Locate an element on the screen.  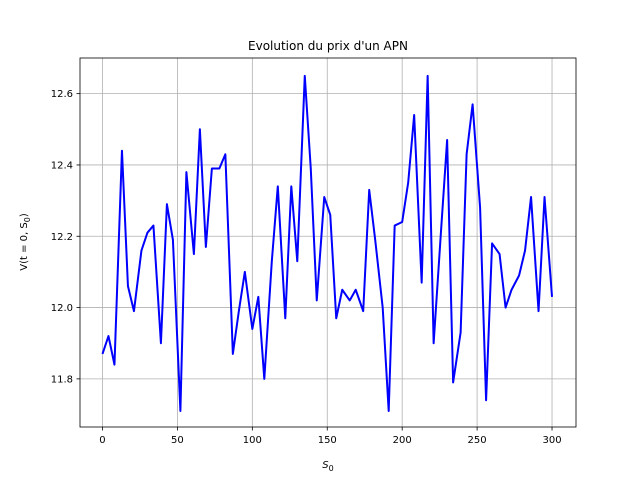
x-tick-label: 150 is located at coordinates (327, 440).